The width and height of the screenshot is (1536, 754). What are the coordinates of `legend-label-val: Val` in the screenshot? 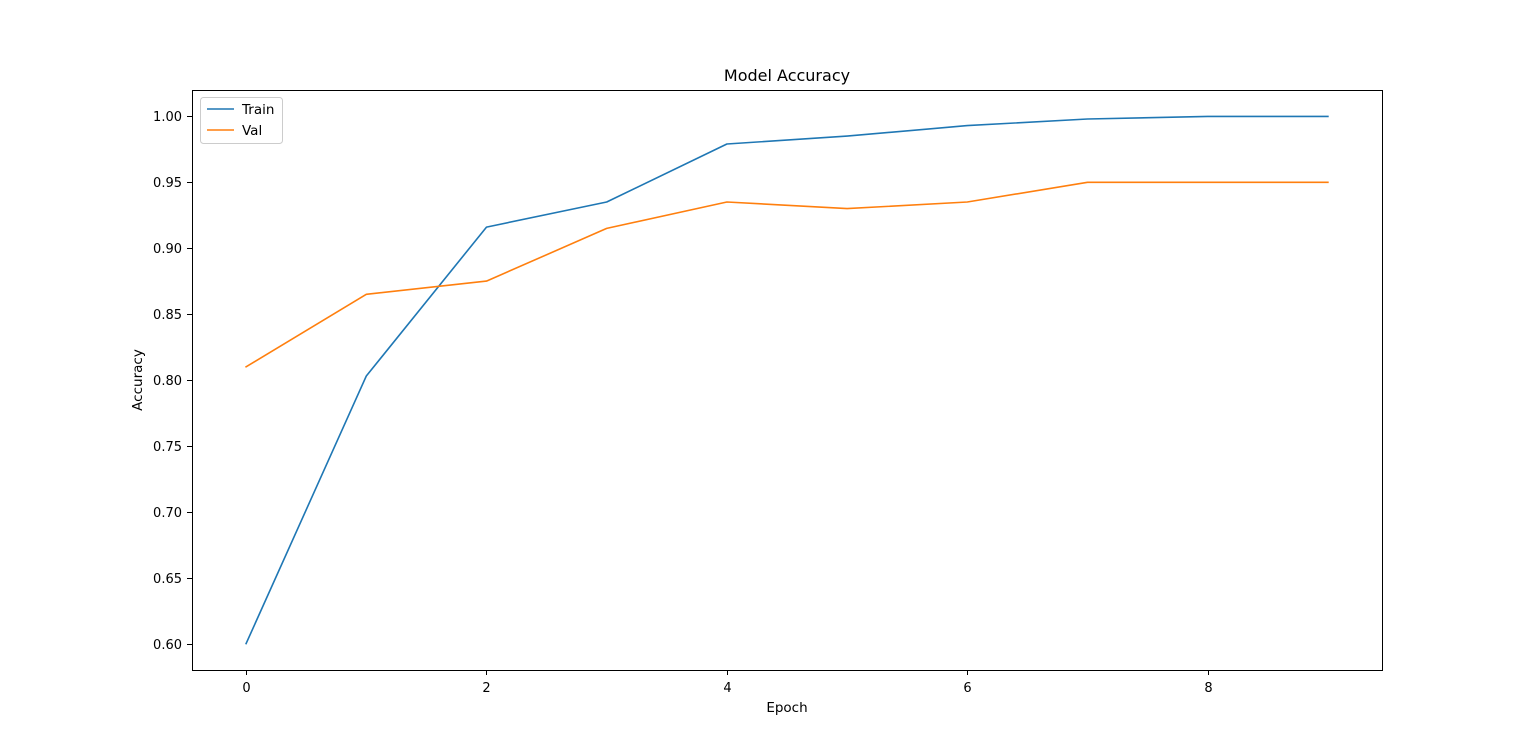 It's located at (252, 131).